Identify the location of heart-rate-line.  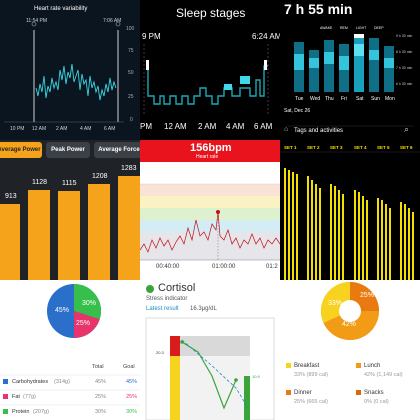
(210, 232).